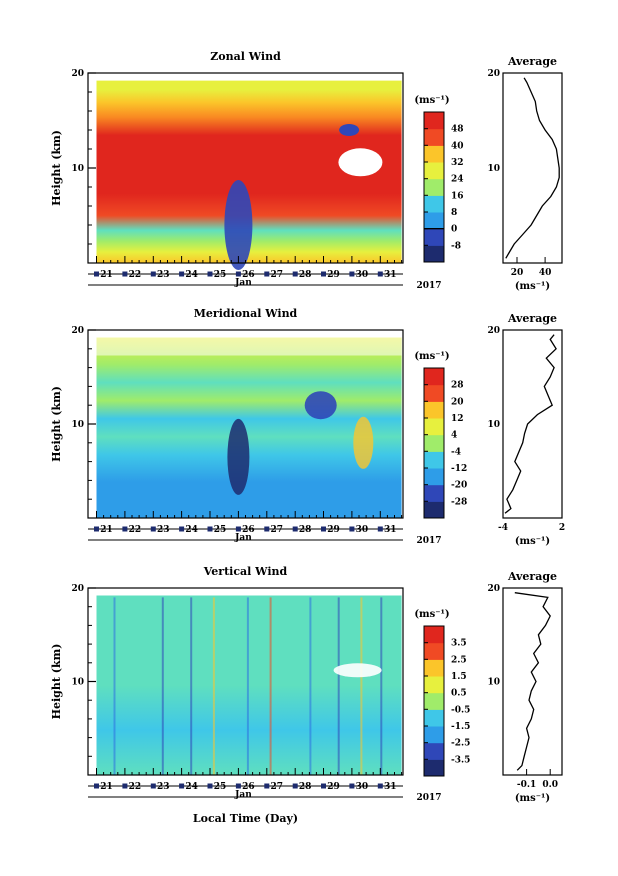 This screenshot has width=618, height=876. Describe the element at coordinates (248, 530) in the screenshot. I see `day-tick-label: 26` at that location.